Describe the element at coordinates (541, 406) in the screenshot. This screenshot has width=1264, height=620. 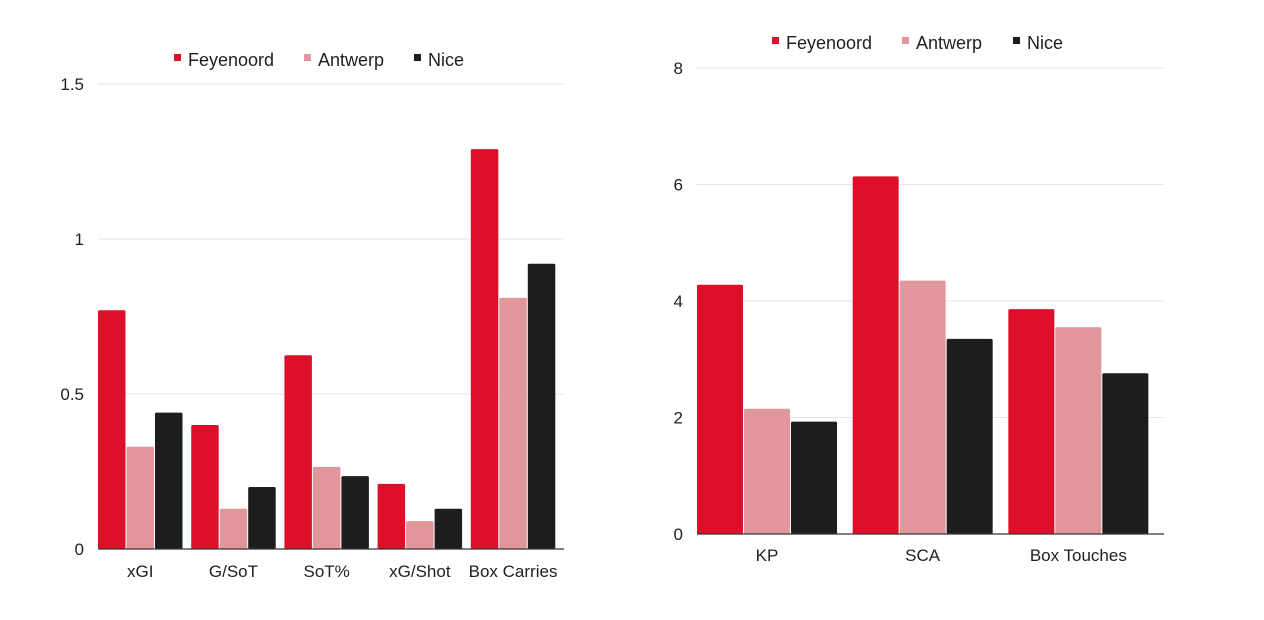
I see `bar-nice-box-carries` at that location.